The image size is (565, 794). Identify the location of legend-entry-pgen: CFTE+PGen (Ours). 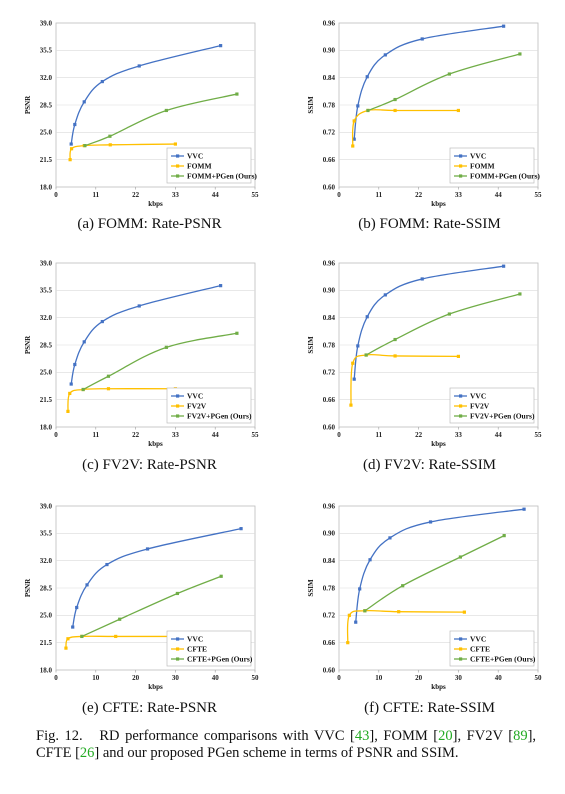
(220, 659).